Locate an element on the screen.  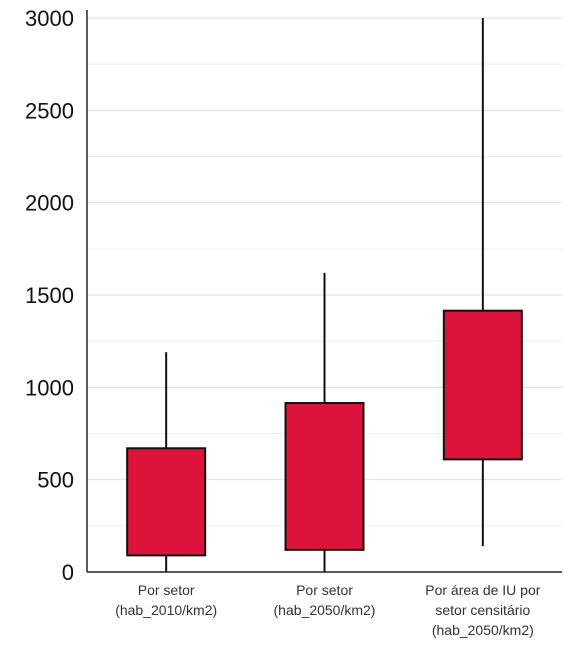
y-tick-label: 2500 is located at coordinates (49, 110).